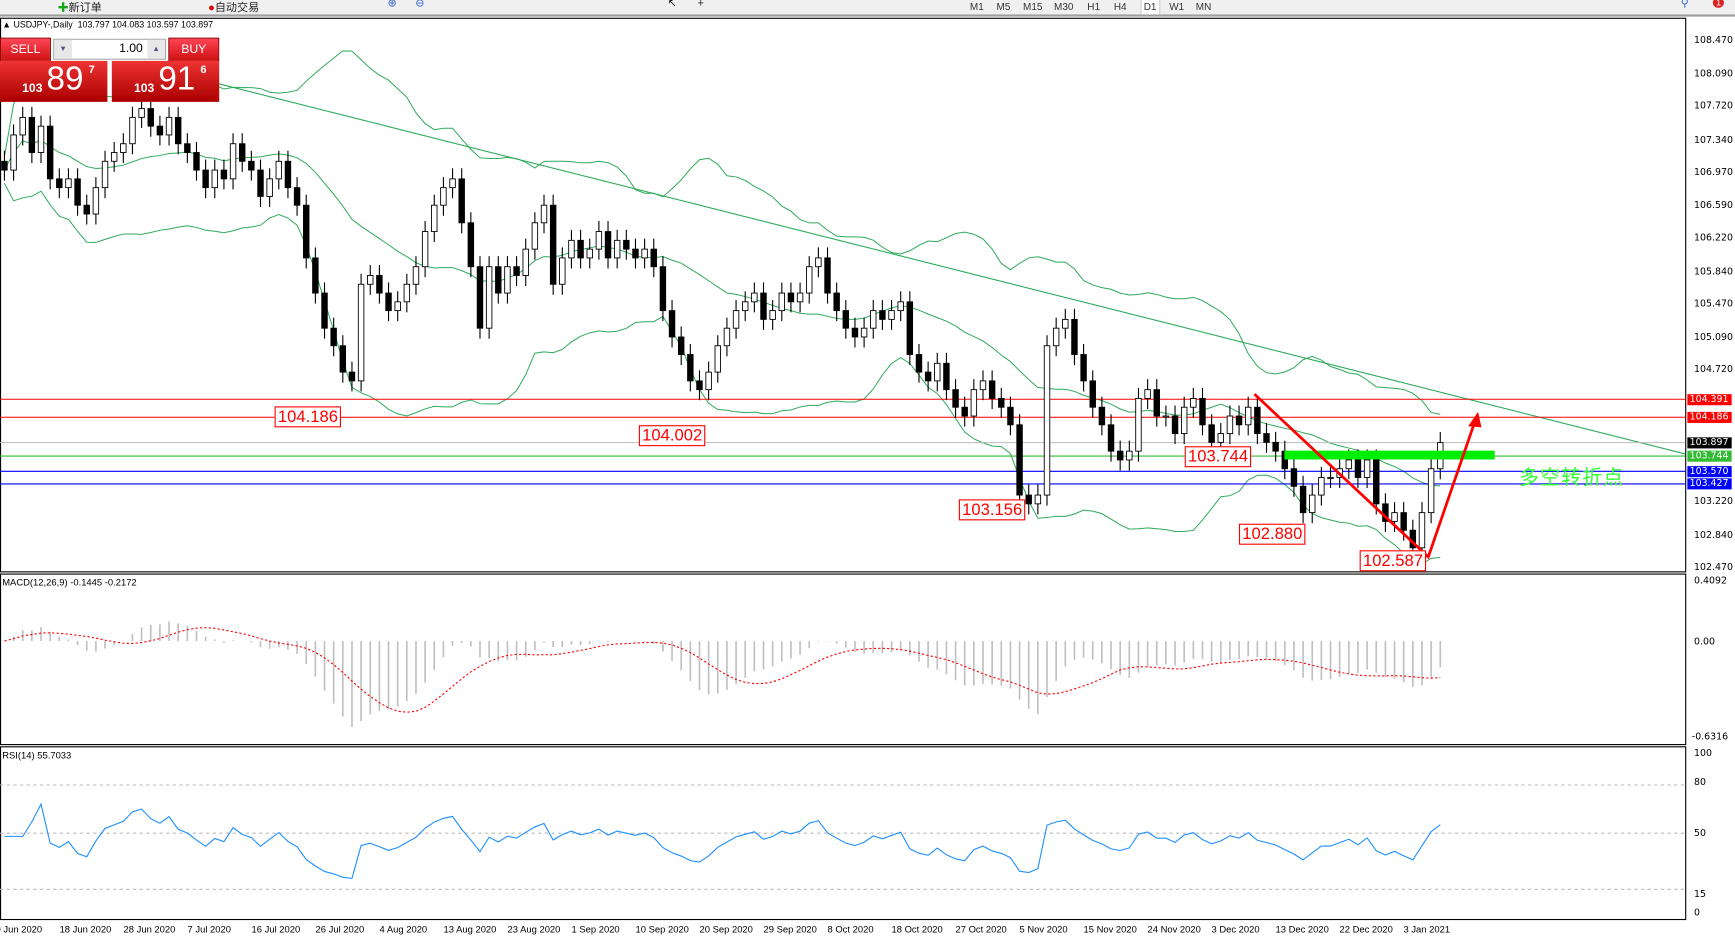 This screenshot has width=1735, height=939. Describe the element at coordinates (722, 840) in the screenshot. I see `rsi-line` at that location.